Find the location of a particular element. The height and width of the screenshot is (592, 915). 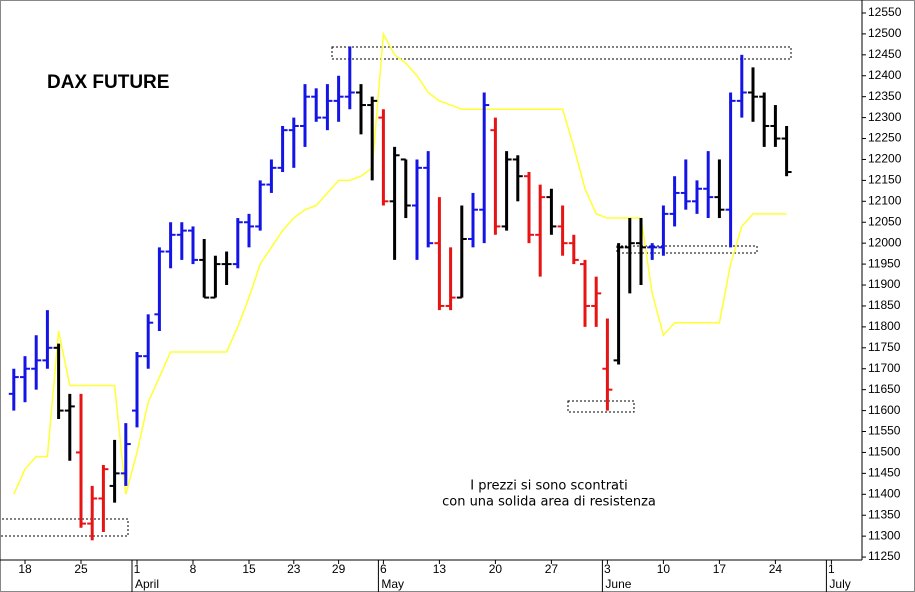

y-tick-label: 12200 is located at coordinates (885, 159).